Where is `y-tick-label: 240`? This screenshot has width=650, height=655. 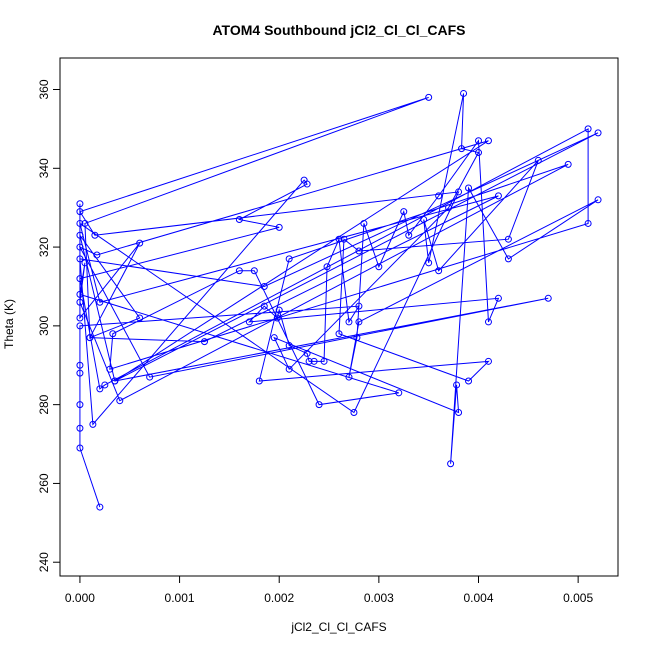 y-tick-label: 240 is located at coordinates (44, 562).